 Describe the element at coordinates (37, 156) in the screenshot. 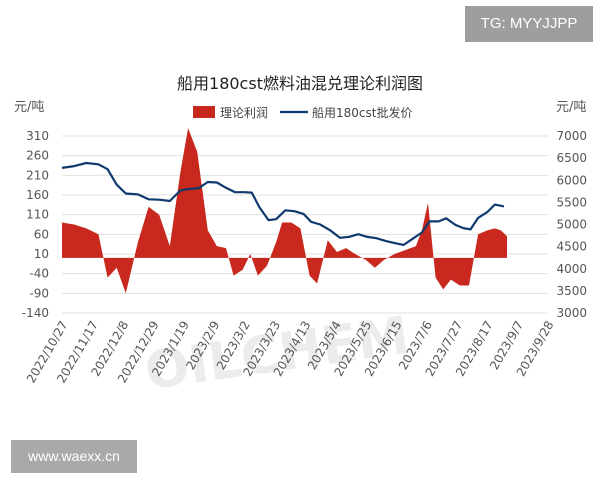

I see `left-tick-label: 260` at that location.